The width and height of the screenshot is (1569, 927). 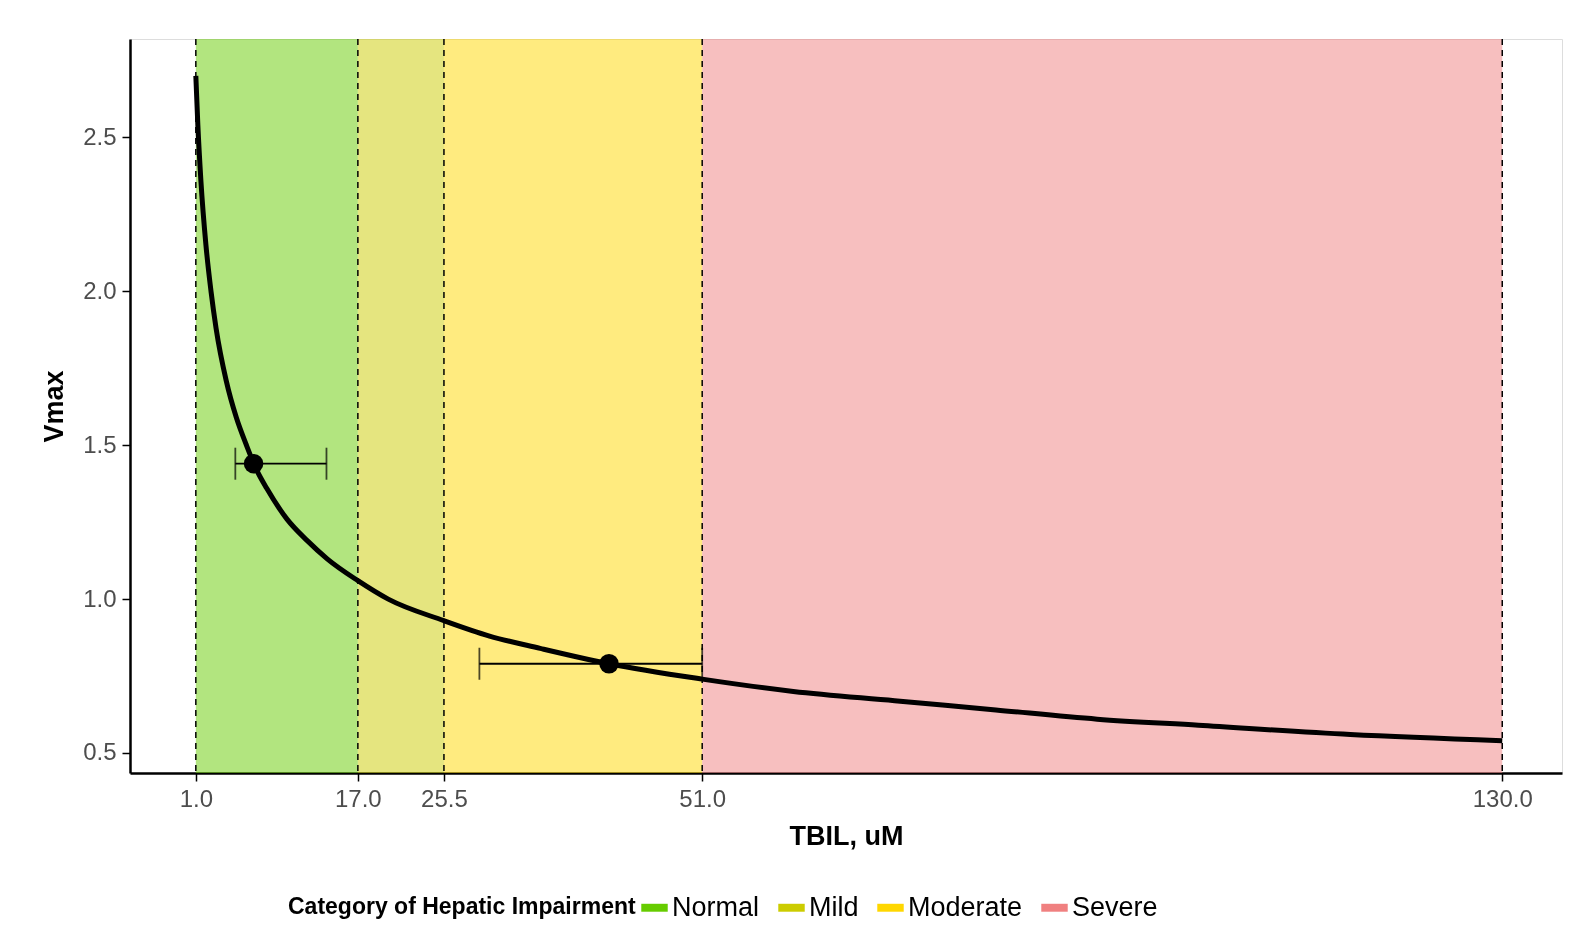 I want to click on legend-title: Category of Hepatic Impairment, so click(x=462, y=906).